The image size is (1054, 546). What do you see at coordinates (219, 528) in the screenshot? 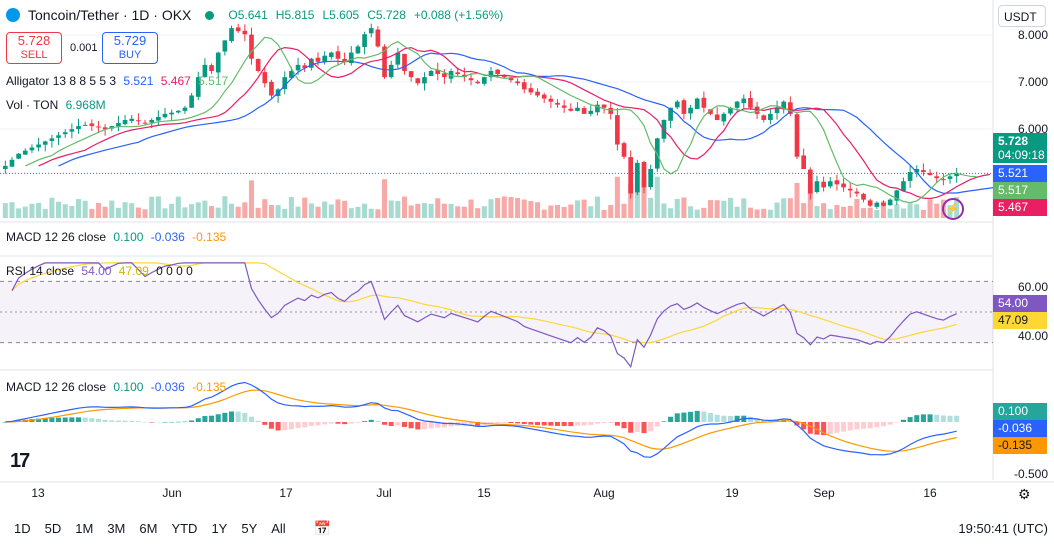
I see `range-1y: 1Y` at bounding box center [219, 528].